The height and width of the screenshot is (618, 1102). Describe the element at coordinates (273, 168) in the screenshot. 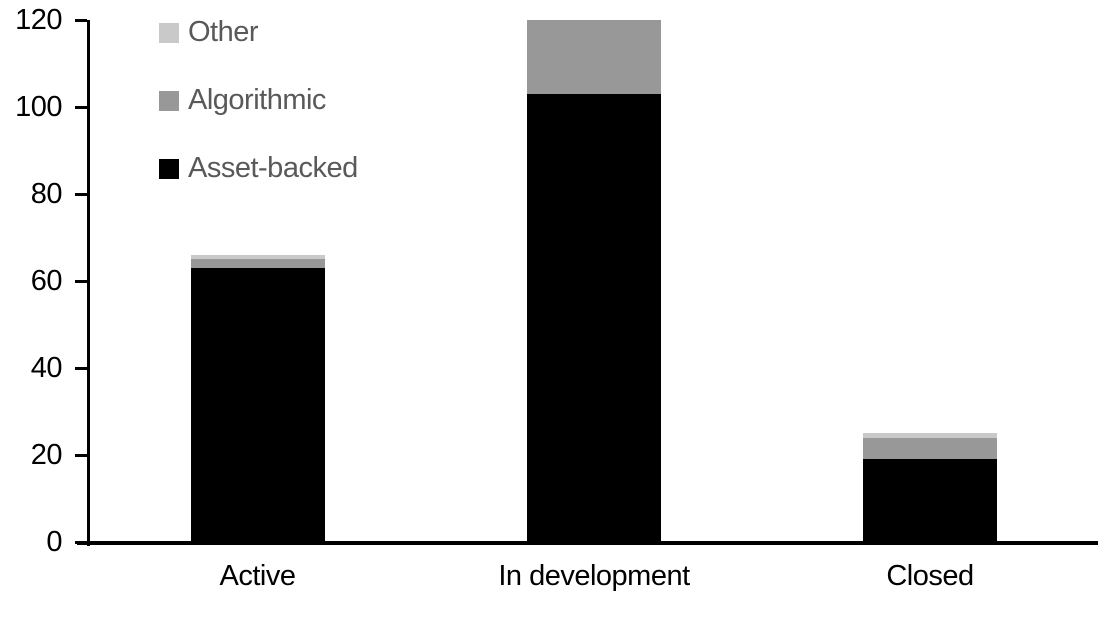

I see `legend-label-asset-backed: Asset-backed` at that location.